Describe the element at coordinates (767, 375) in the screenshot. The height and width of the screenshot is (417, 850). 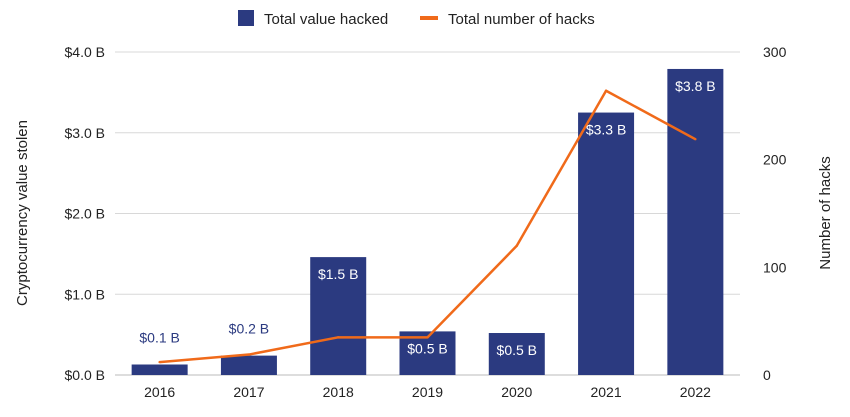
I see `y-tick-label-right: 0` at that location.